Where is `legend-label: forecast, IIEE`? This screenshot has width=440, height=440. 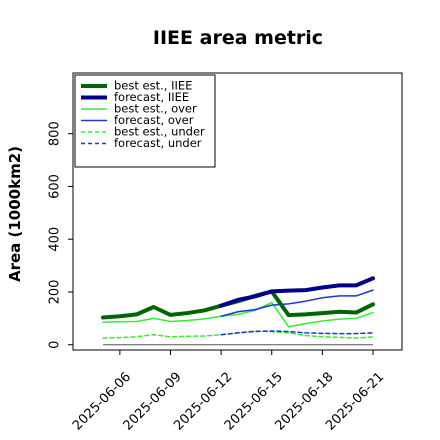 legend-label: forecast, IIEE is located at coordinates (151, 97).